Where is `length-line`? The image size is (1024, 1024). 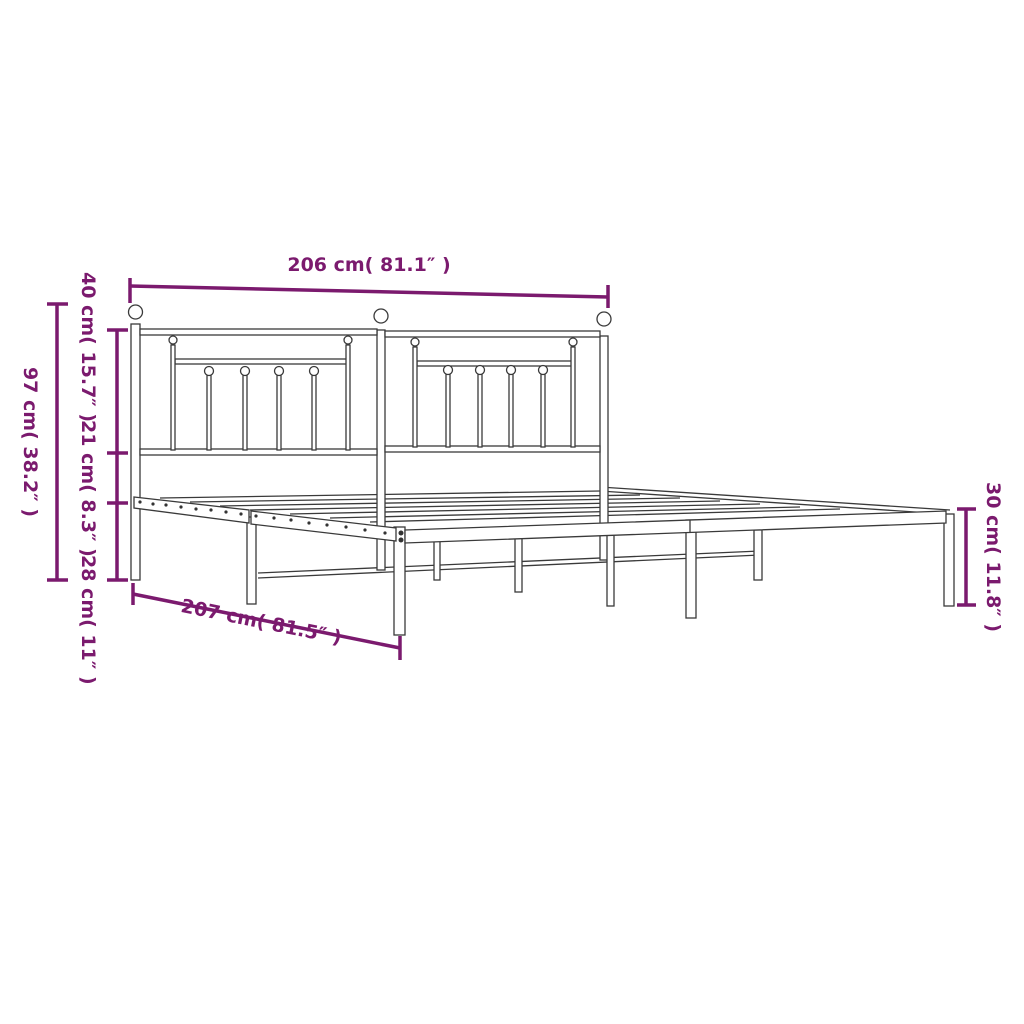 length-line is located at coordinates (266, 621).